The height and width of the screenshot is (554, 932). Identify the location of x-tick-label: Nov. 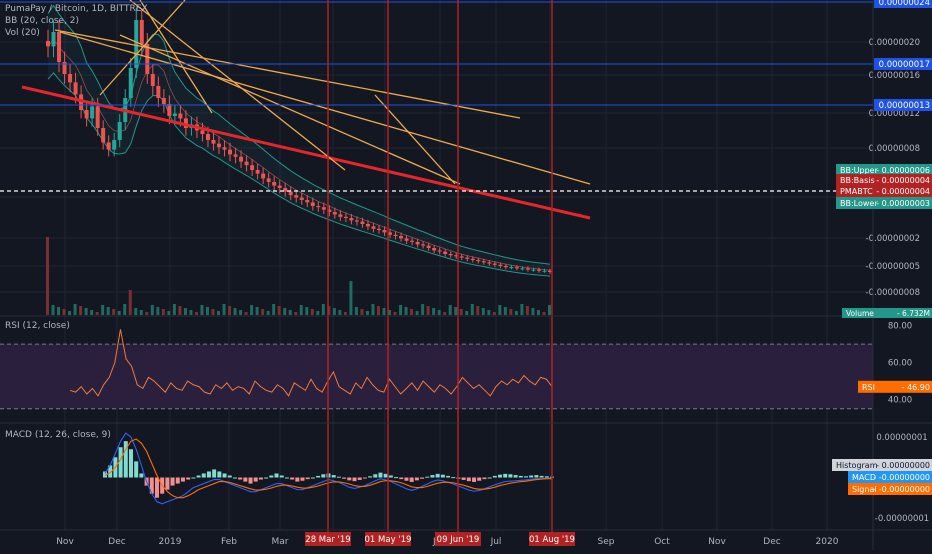
(717, 542).